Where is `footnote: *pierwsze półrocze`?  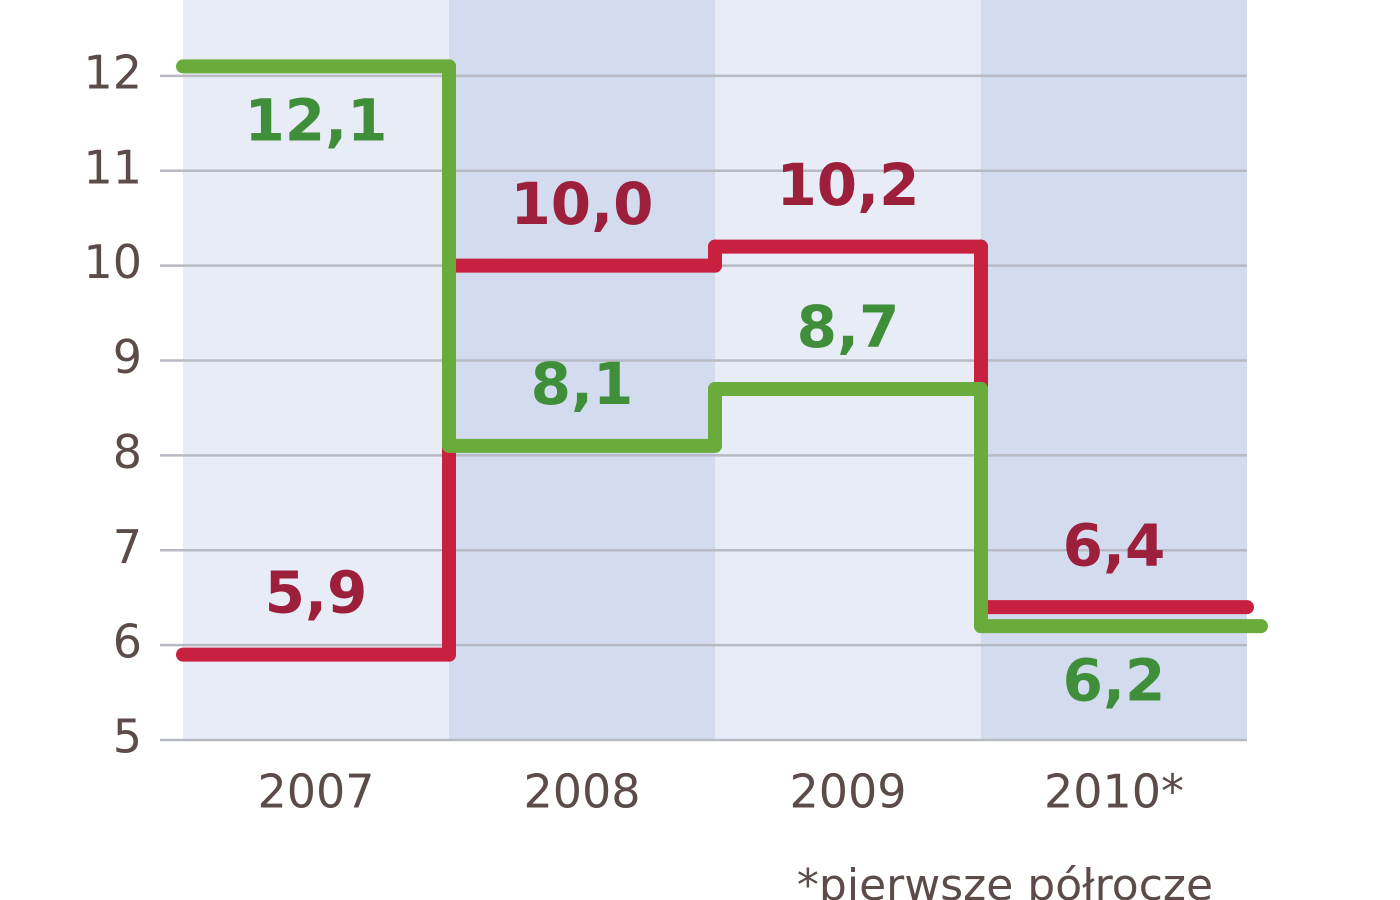
footnote: *pierwsze półrocze is located at coordinates (1005, 880).